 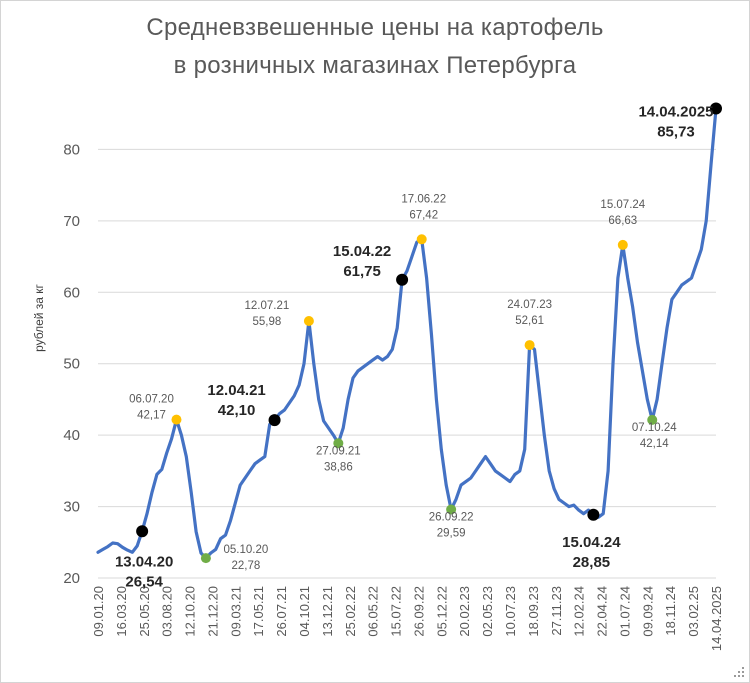 What do you see at coordinates (71, 507) in the screenshot?
I see `y-tick-label: 30` at bounding box center [71, 507].